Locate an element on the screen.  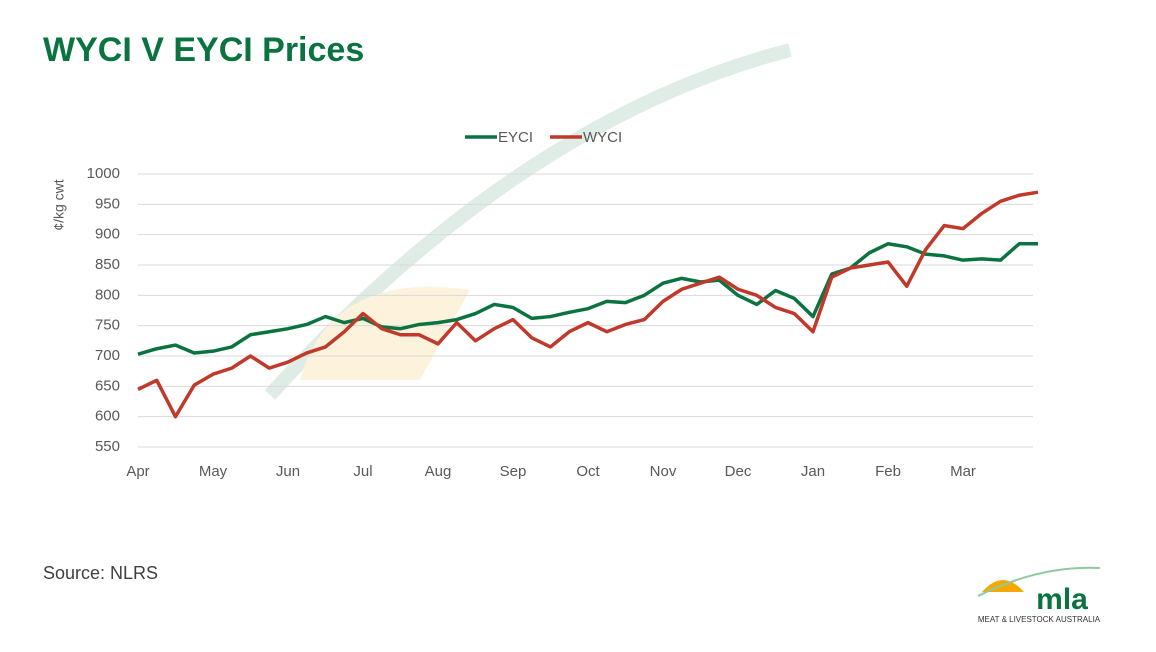
x-tick-label: Mar is located at coordinates (963, 471).